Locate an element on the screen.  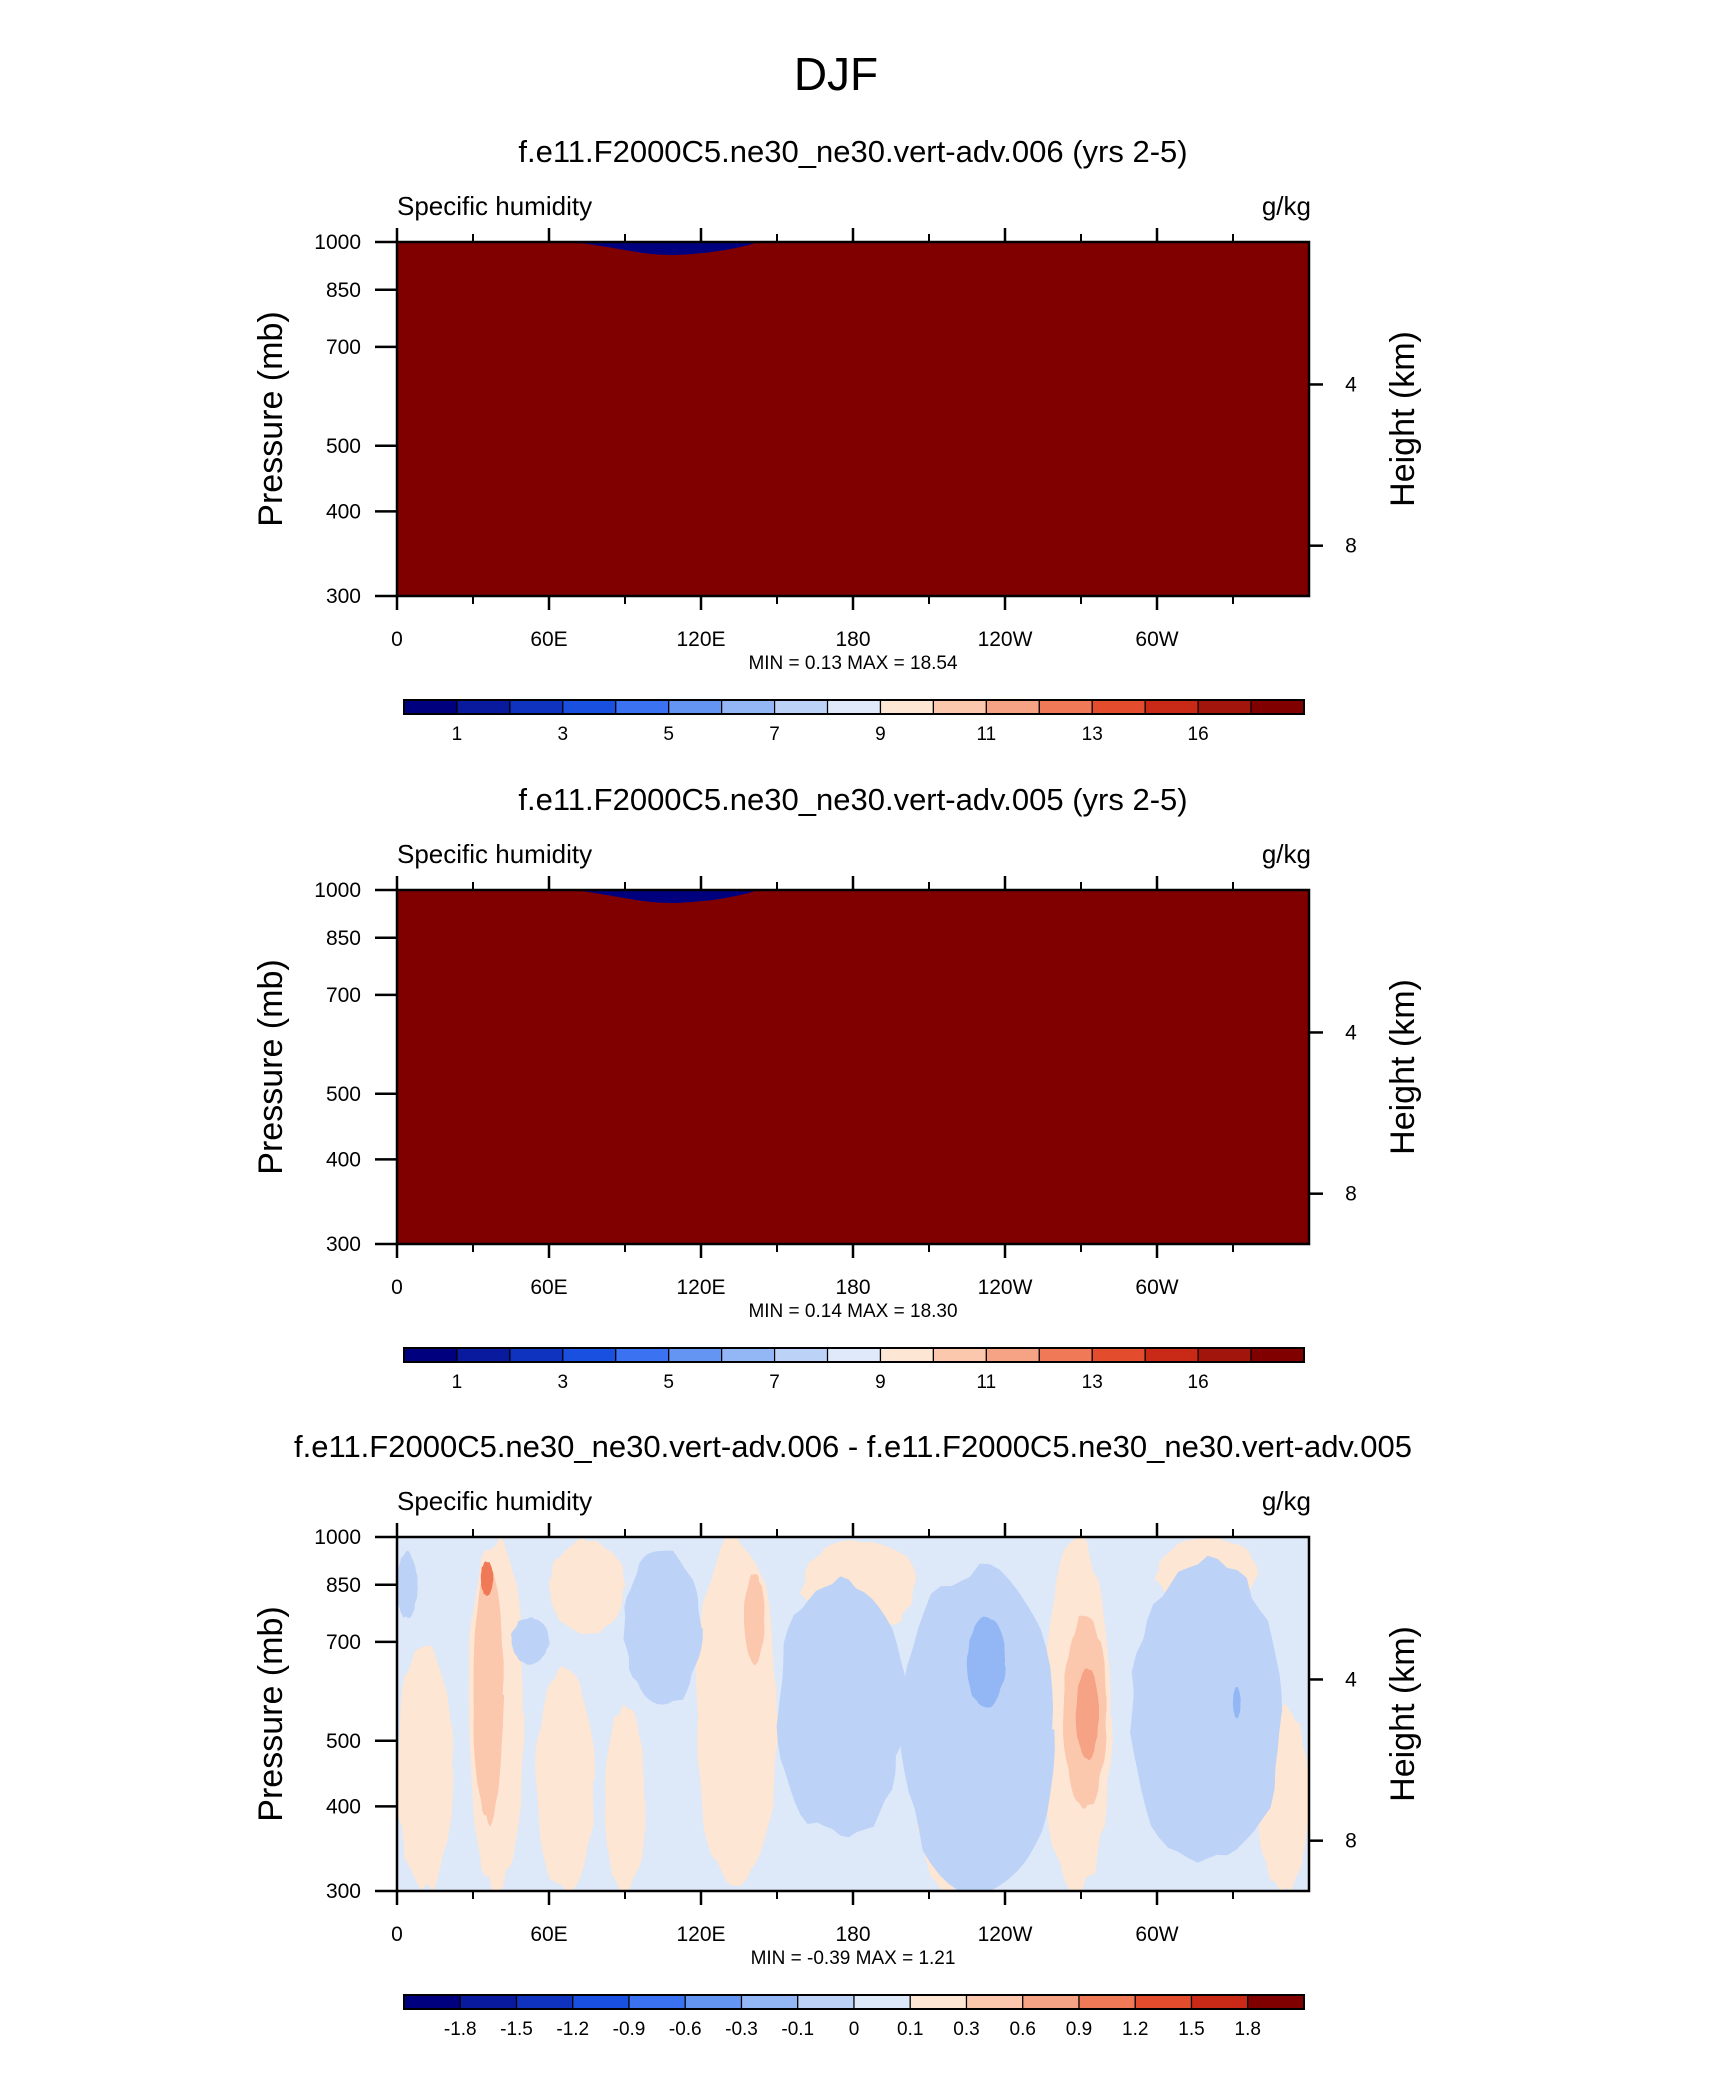
y-tick-label: 850 is located at coordinates (343, 938).